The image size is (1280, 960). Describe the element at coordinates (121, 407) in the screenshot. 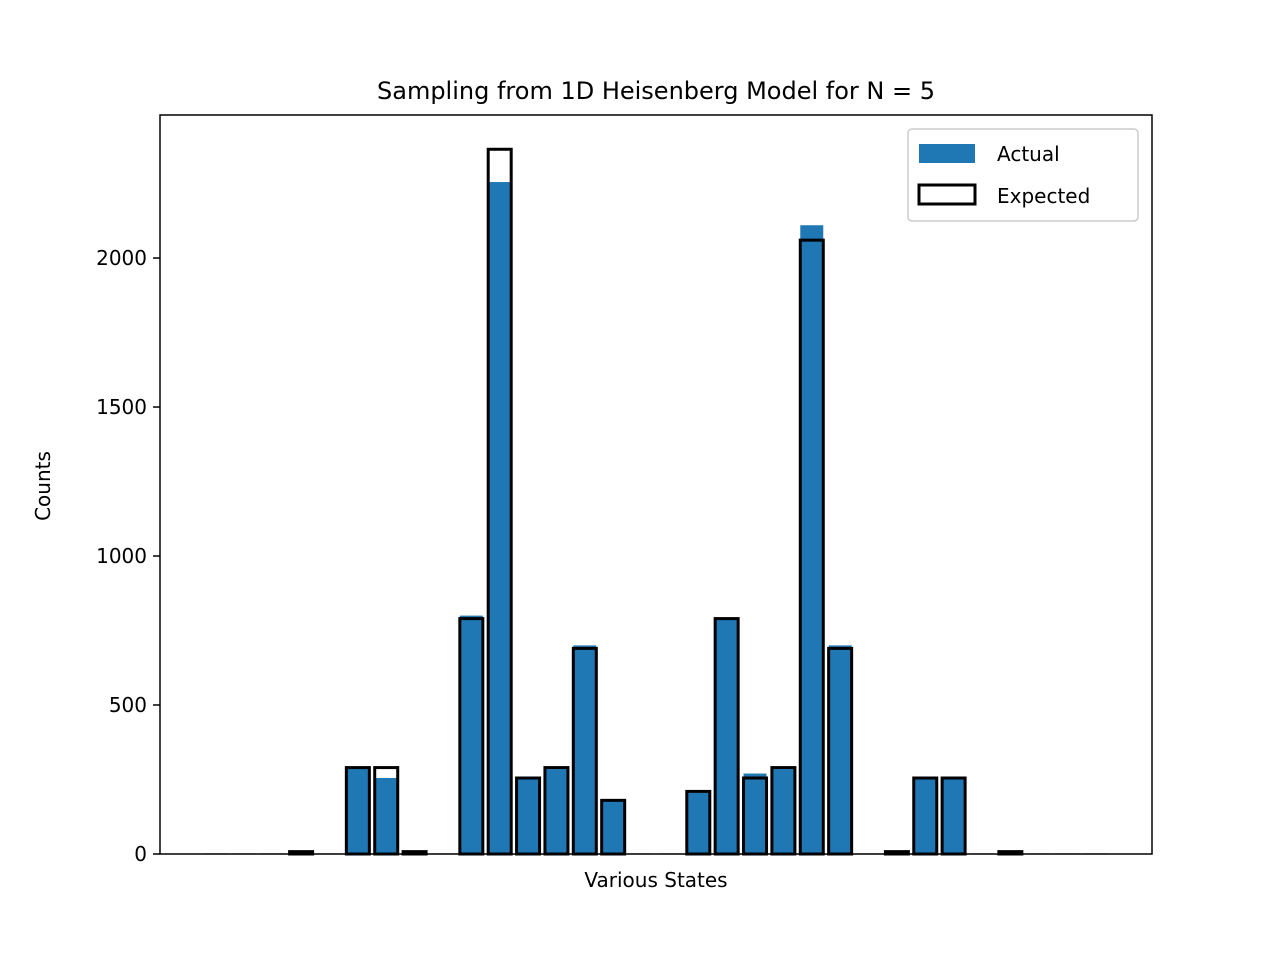

I see `y-tick-label: 1500` at that location.